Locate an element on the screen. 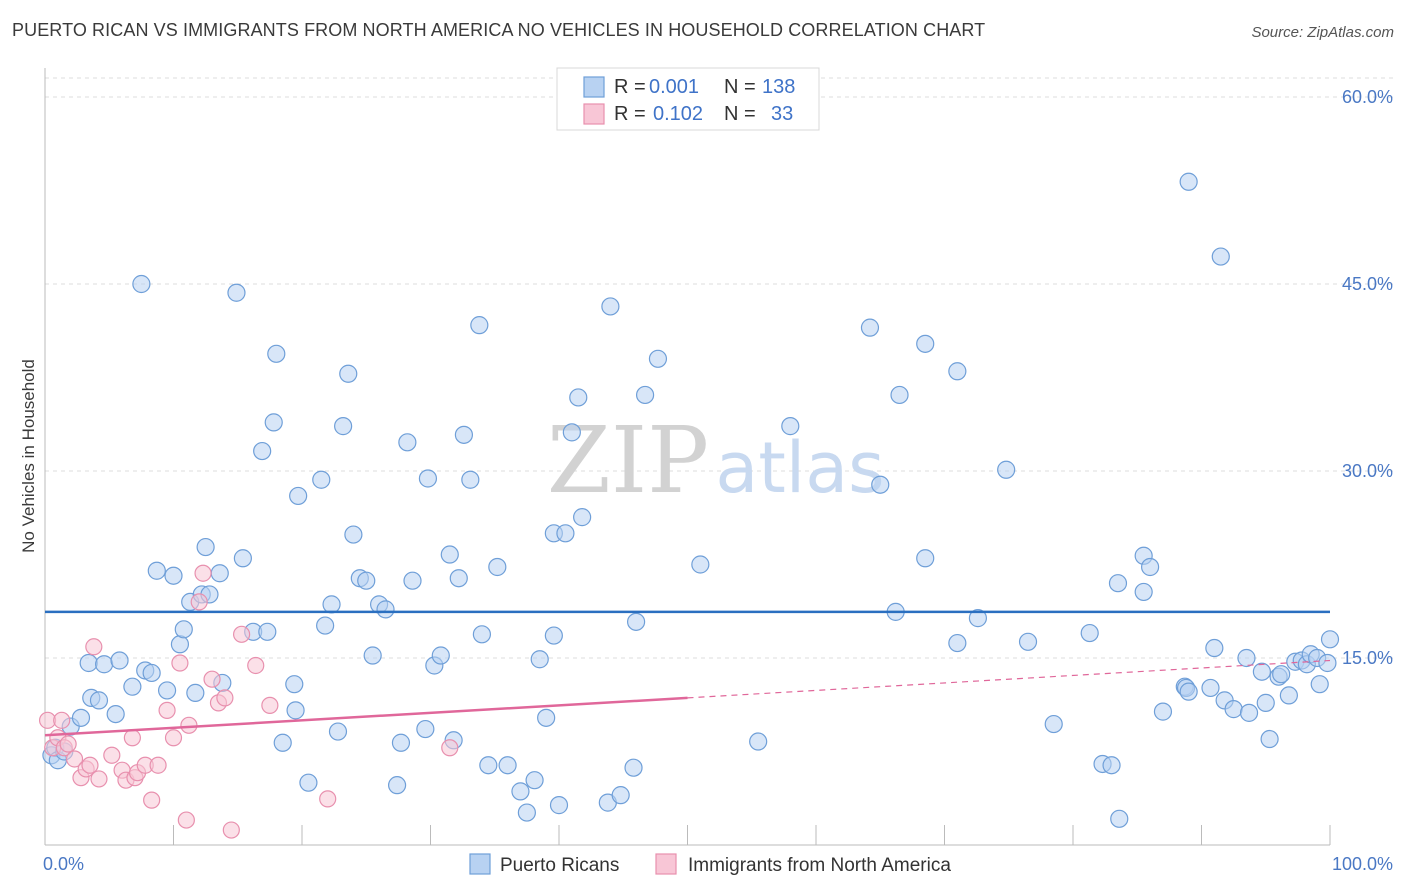 Image resolution: width=1406 pixels, height=892 pixels. watermark-atlas: atlas is located at coordinates (799, 468).